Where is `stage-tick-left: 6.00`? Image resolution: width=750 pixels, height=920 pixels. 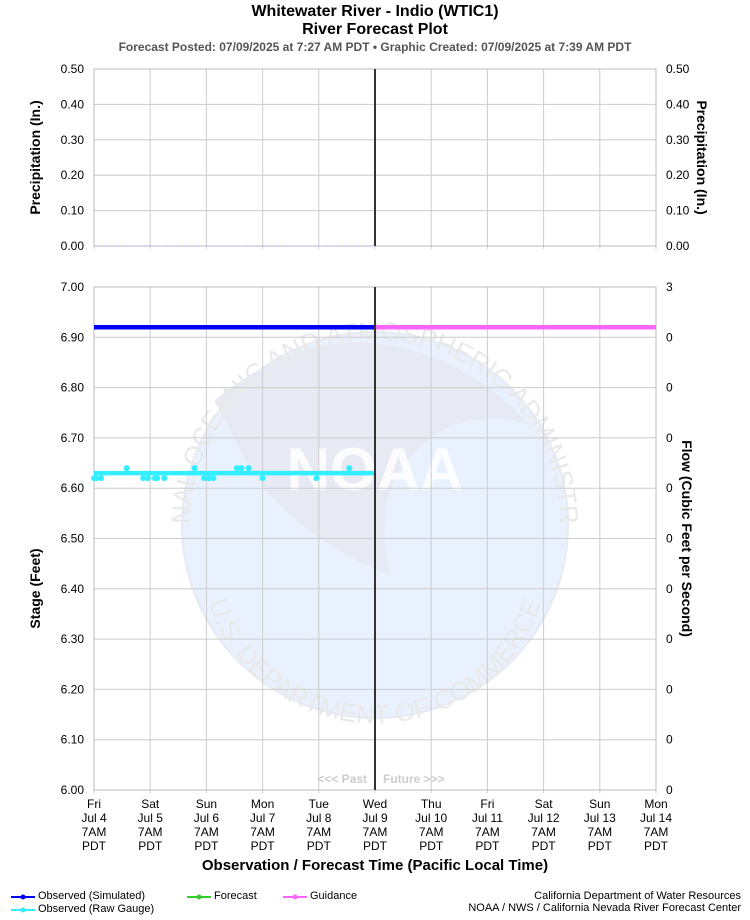
stage-tick-left: 6.00 is located at coordinates (73, 790).